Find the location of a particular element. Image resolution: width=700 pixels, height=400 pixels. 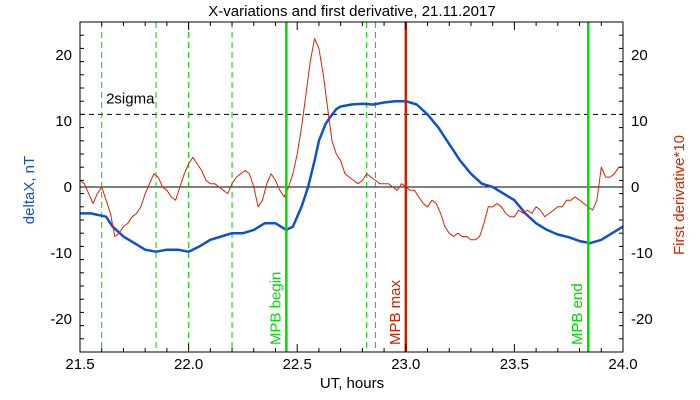

x-tick-label: 21.5 is located at coordinates (79, 364).